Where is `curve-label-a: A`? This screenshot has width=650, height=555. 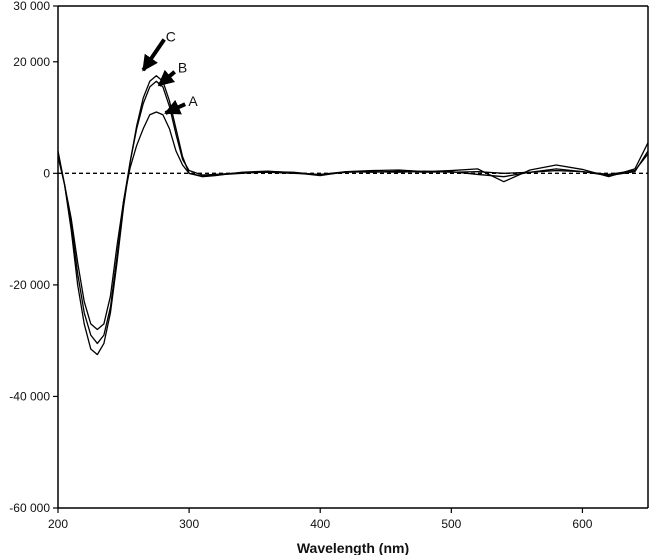
curve-label-a: A is located at coordinates (193, 101).